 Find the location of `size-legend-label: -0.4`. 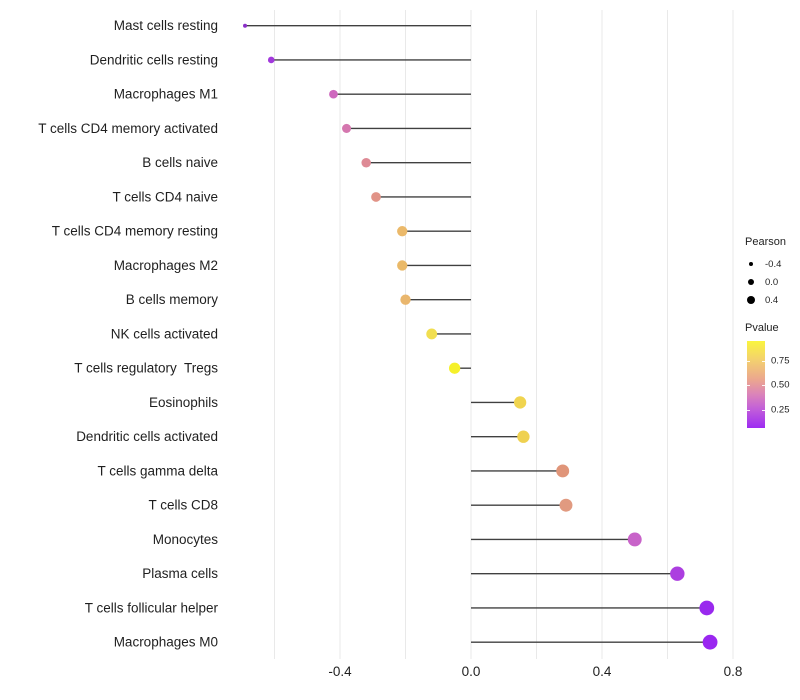

size-legend-label: -0.4 is located at coordinates (773, 264).